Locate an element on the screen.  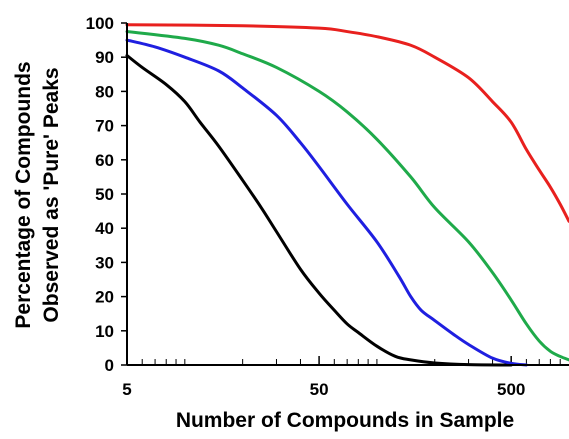
y-axis-title-line-2: Observed as 'Pure' Peaks is located at coordinates (51, 194).